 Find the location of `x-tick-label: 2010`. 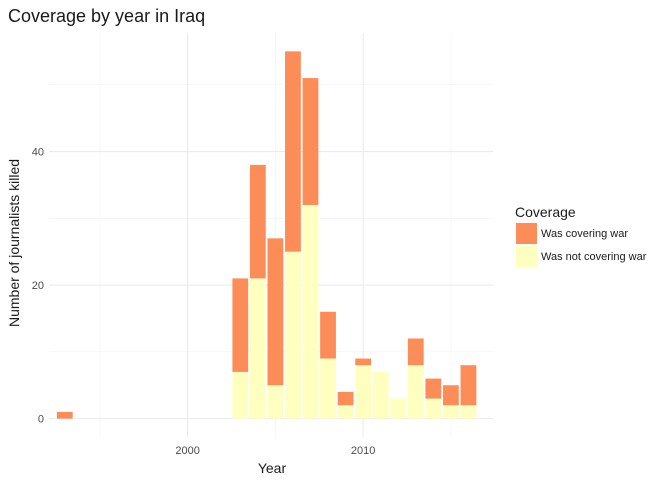

x-tick-label: 2010 is located at coordinates (363, 451).